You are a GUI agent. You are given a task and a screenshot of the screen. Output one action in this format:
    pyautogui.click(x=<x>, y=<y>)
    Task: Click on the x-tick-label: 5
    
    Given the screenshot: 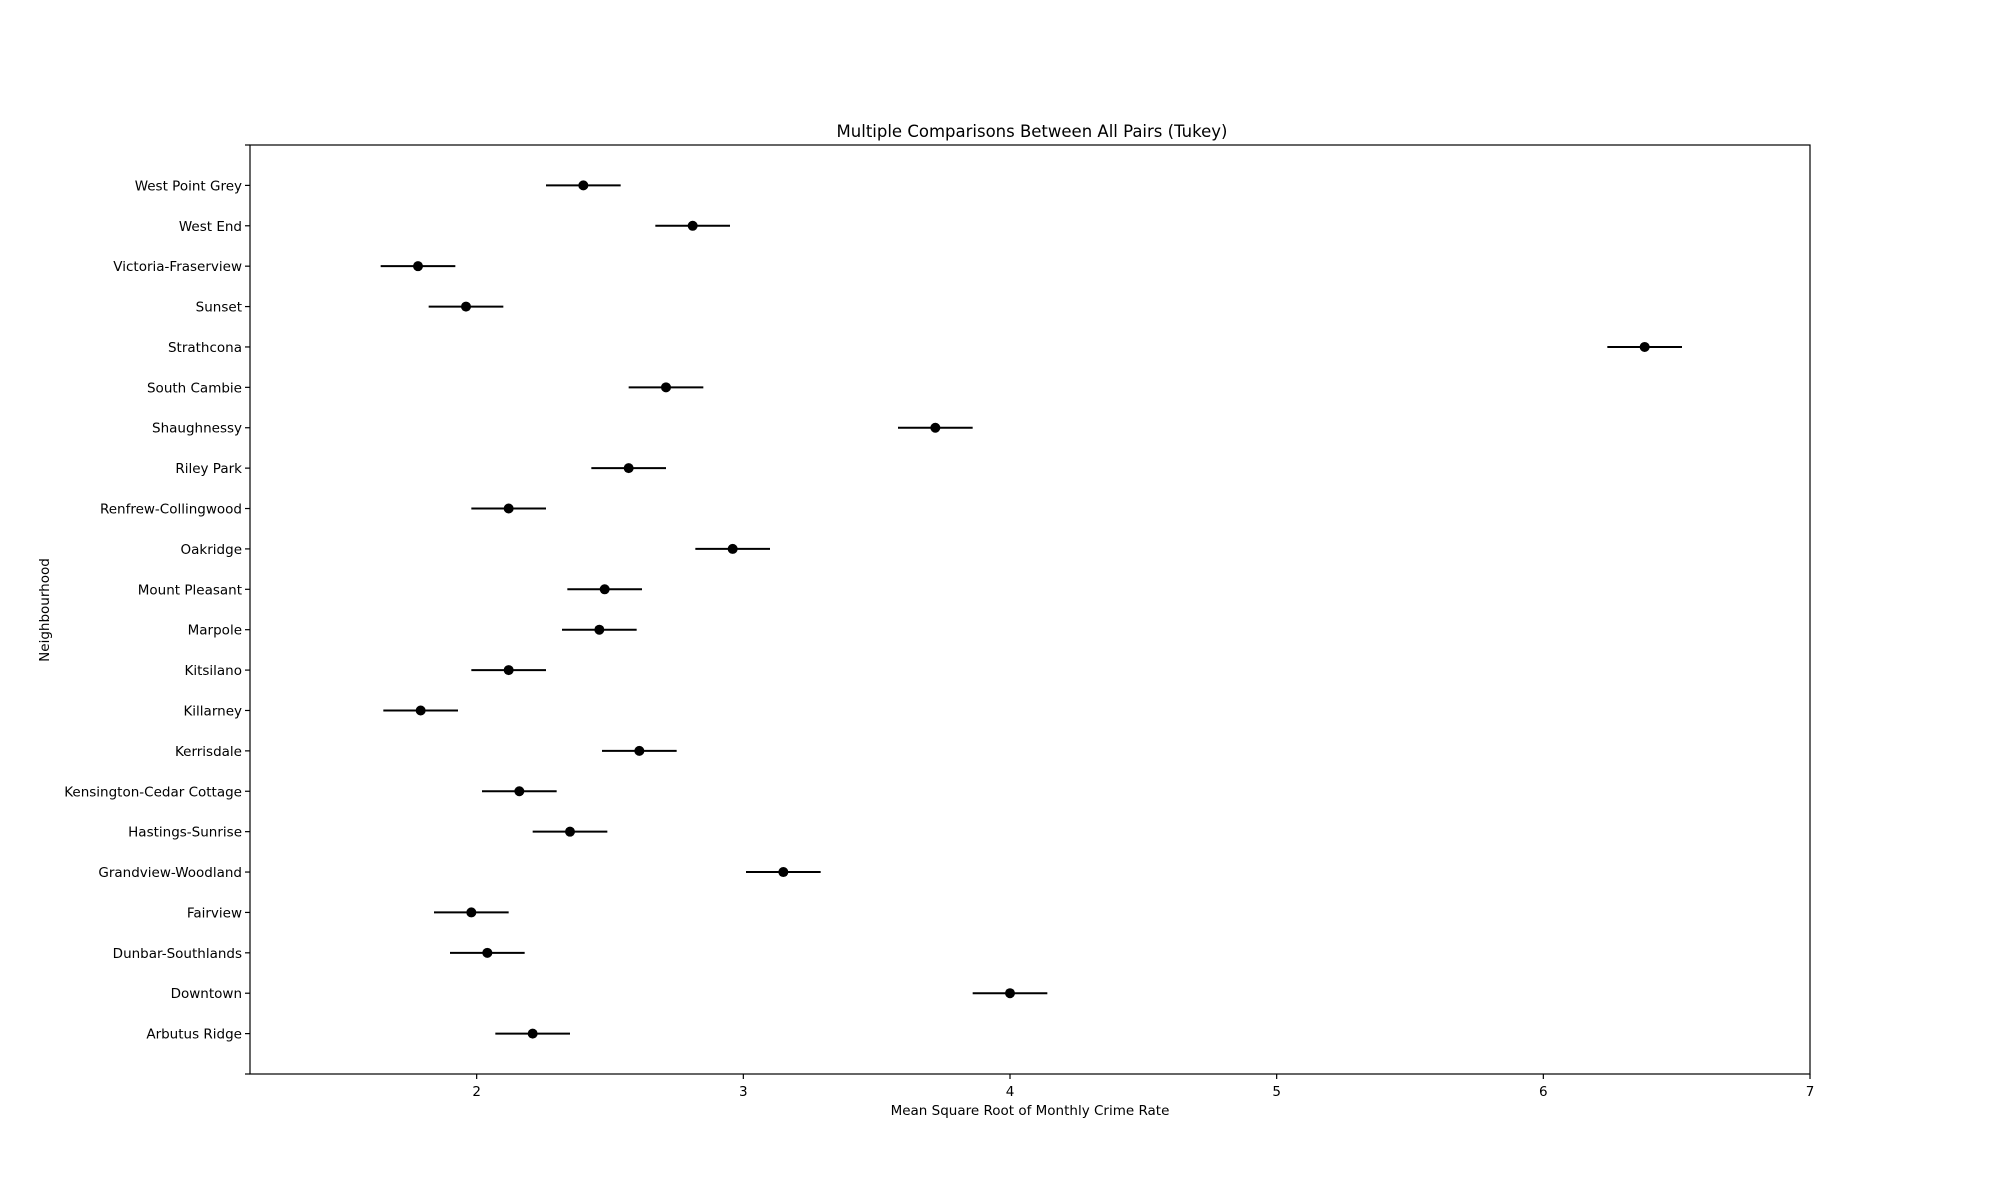 What is the action you would take?
    pyautogui.click(x=1276, y=1092)
    